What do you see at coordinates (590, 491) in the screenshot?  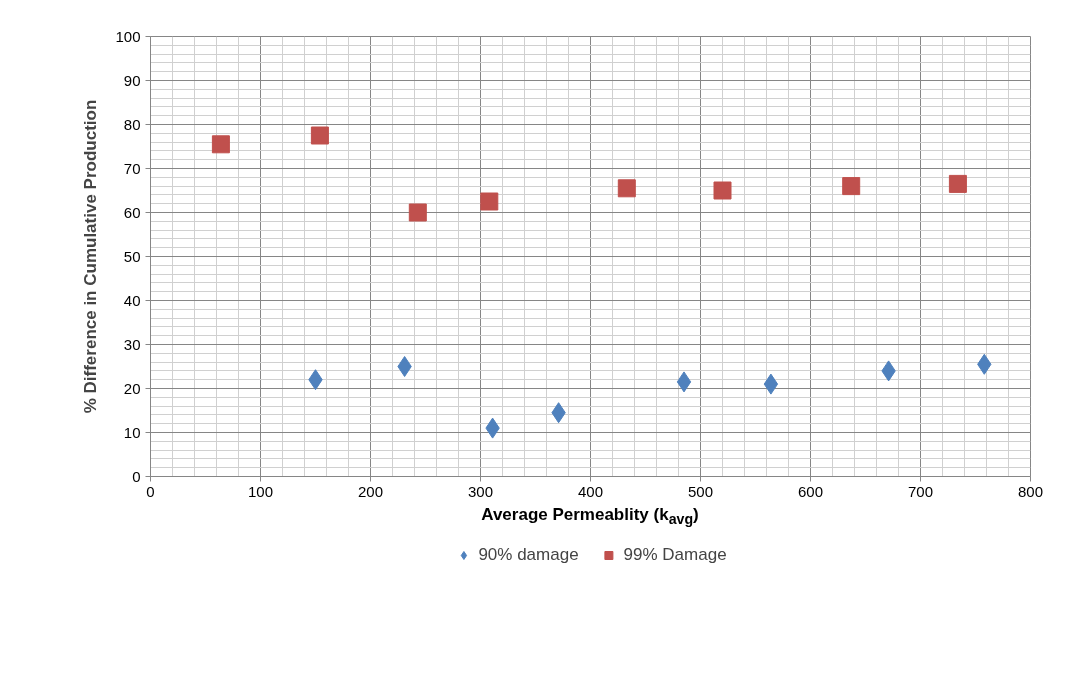 I see `x-tick-label: 400` at bounding box center [590, 491].